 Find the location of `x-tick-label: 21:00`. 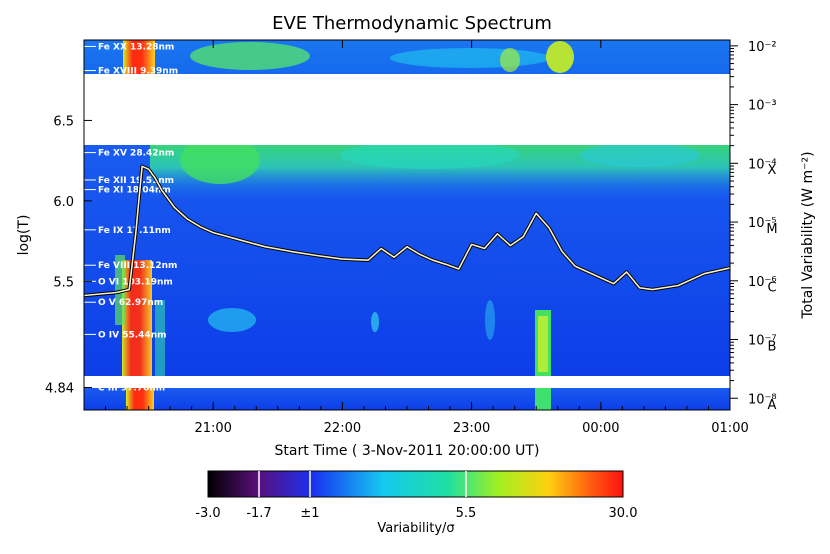

x-tick-label: 21:00 is located at coordinates (212, 428).